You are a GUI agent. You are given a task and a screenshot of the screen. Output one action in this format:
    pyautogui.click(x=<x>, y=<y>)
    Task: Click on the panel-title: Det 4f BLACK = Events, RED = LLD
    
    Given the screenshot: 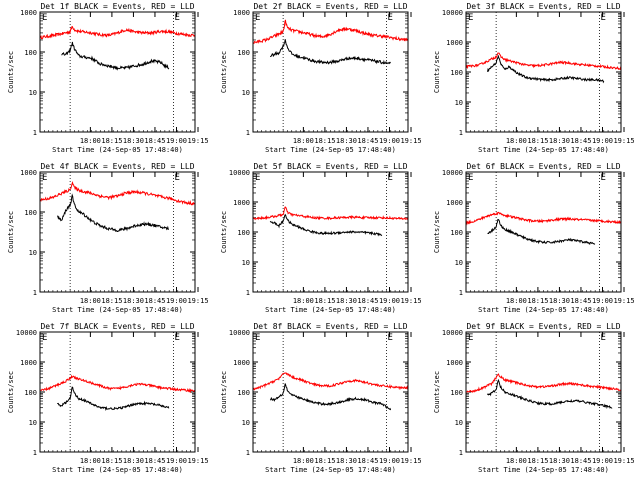 What is the action you would take?
    pyautogui.click(x=117, y=166)
    